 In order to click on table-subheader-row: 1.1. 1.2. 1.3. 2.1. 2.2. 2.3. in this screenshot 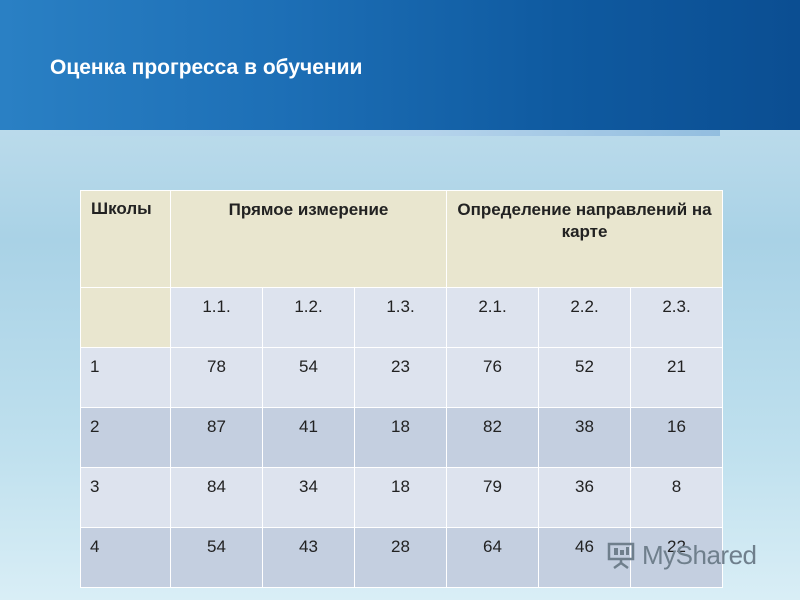, I will do `click(402, 317)`.